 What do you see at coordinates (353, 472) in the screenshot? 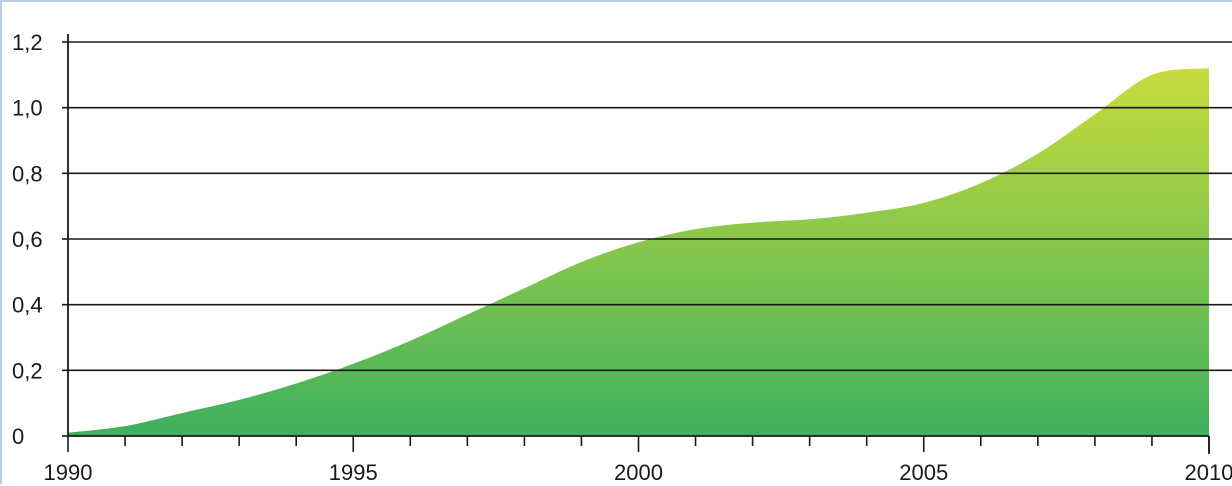
I see `x-tick-label: 1995` at bounding box center [353, 472].